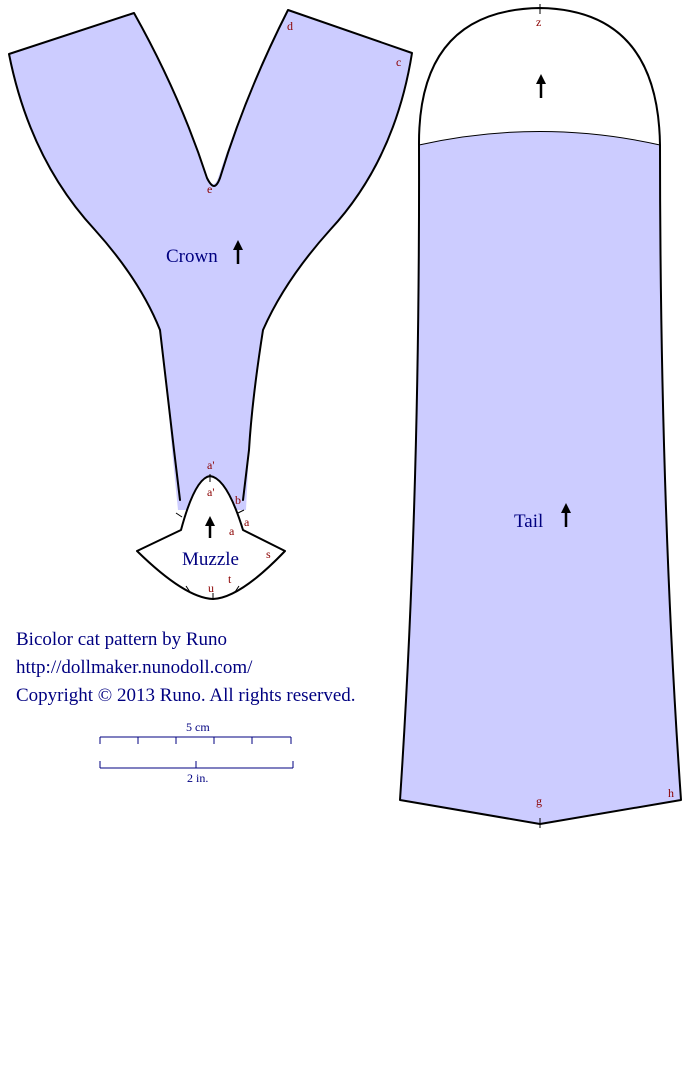  I want to click on muzzle-outline, so click(211, 537).